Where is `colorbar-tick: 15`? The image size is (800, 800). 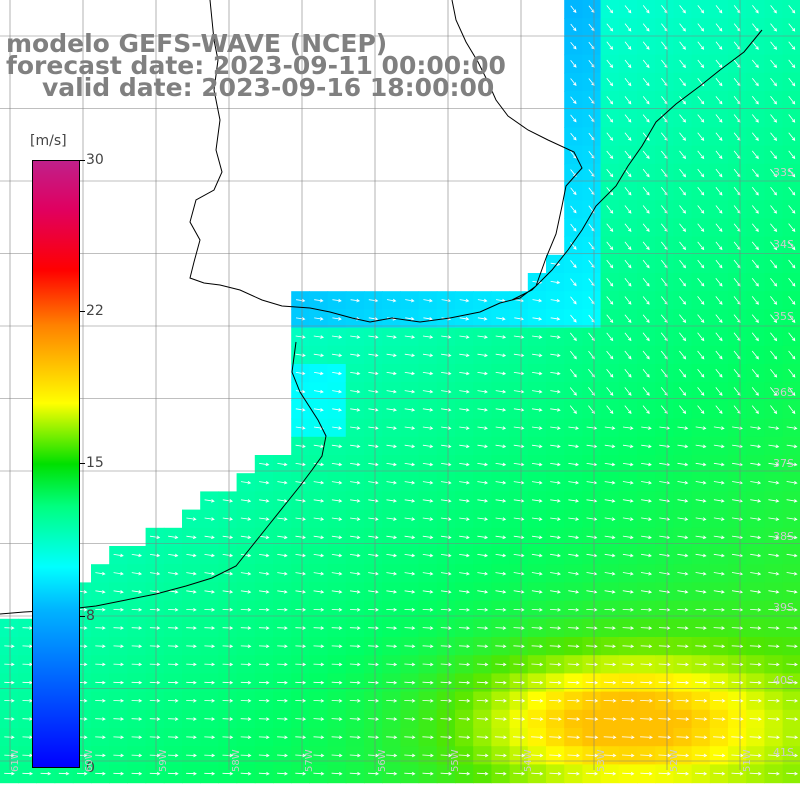 colorbar-tick: 15 is located at coordinates (95, 463).